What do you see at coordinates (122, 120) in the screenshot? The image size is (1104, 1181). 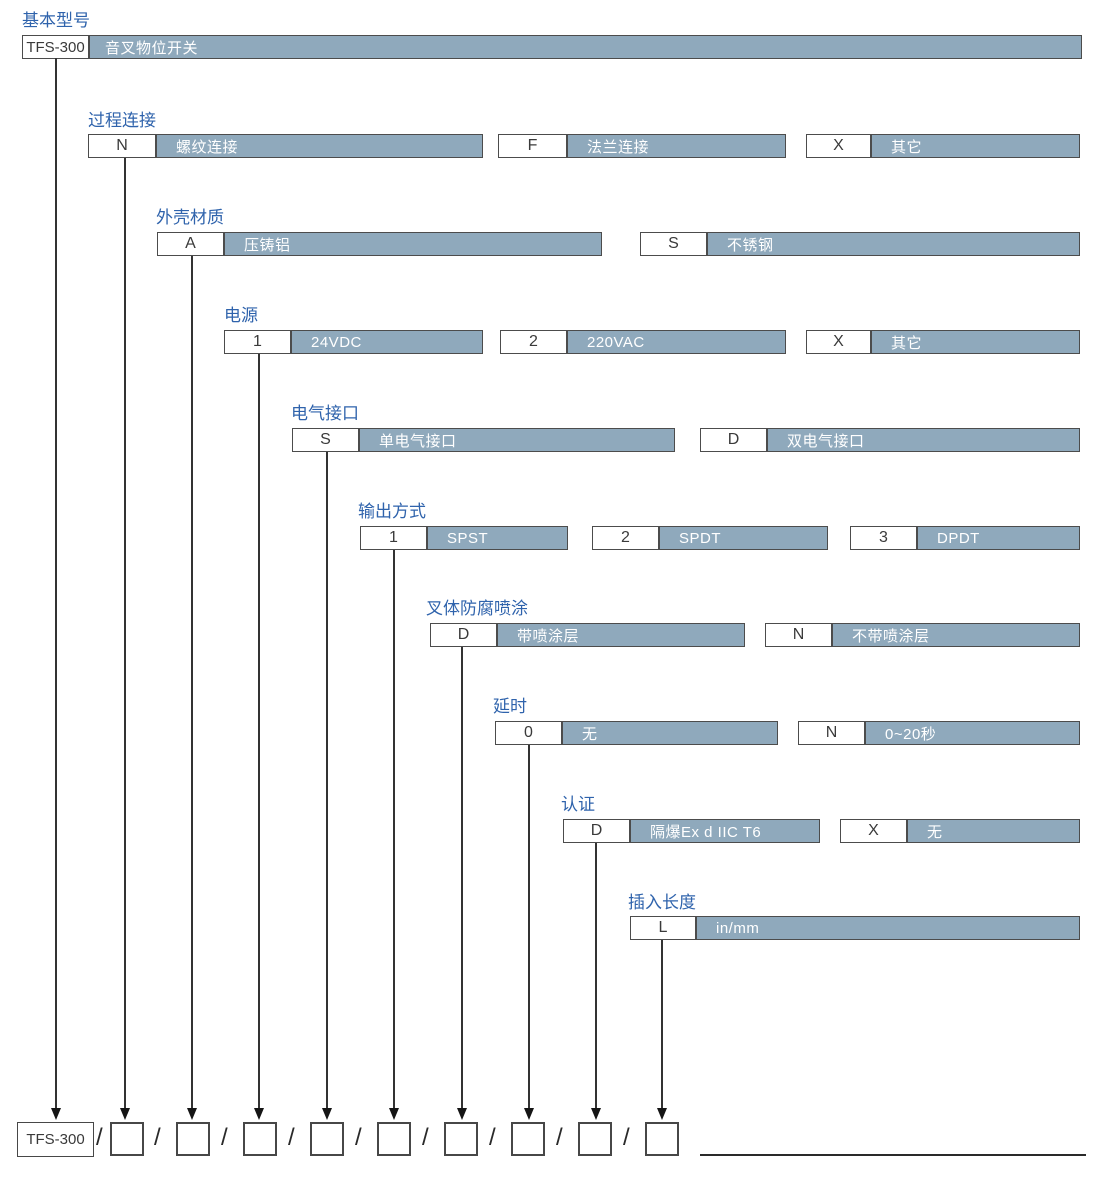 I see `section-label-process-connection: 过程连接` at bounding box center [122, 120].